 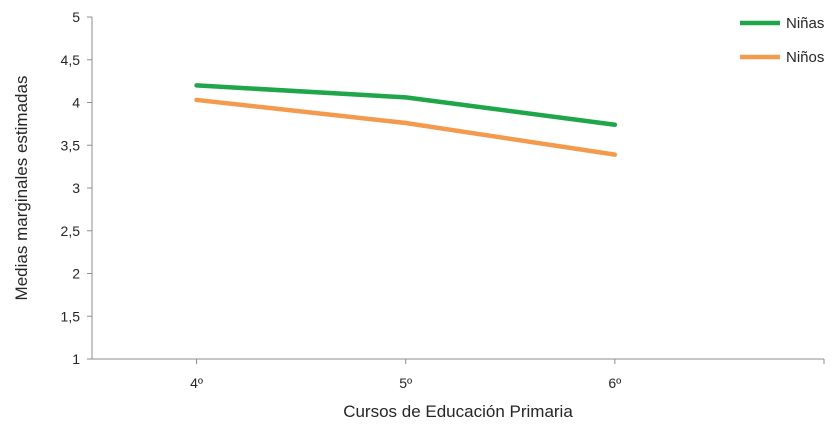 What do you see at coordinates (782, 40) in the screenshot?
I see `legend: Niñas Niños` at bounding box center [782, 40].